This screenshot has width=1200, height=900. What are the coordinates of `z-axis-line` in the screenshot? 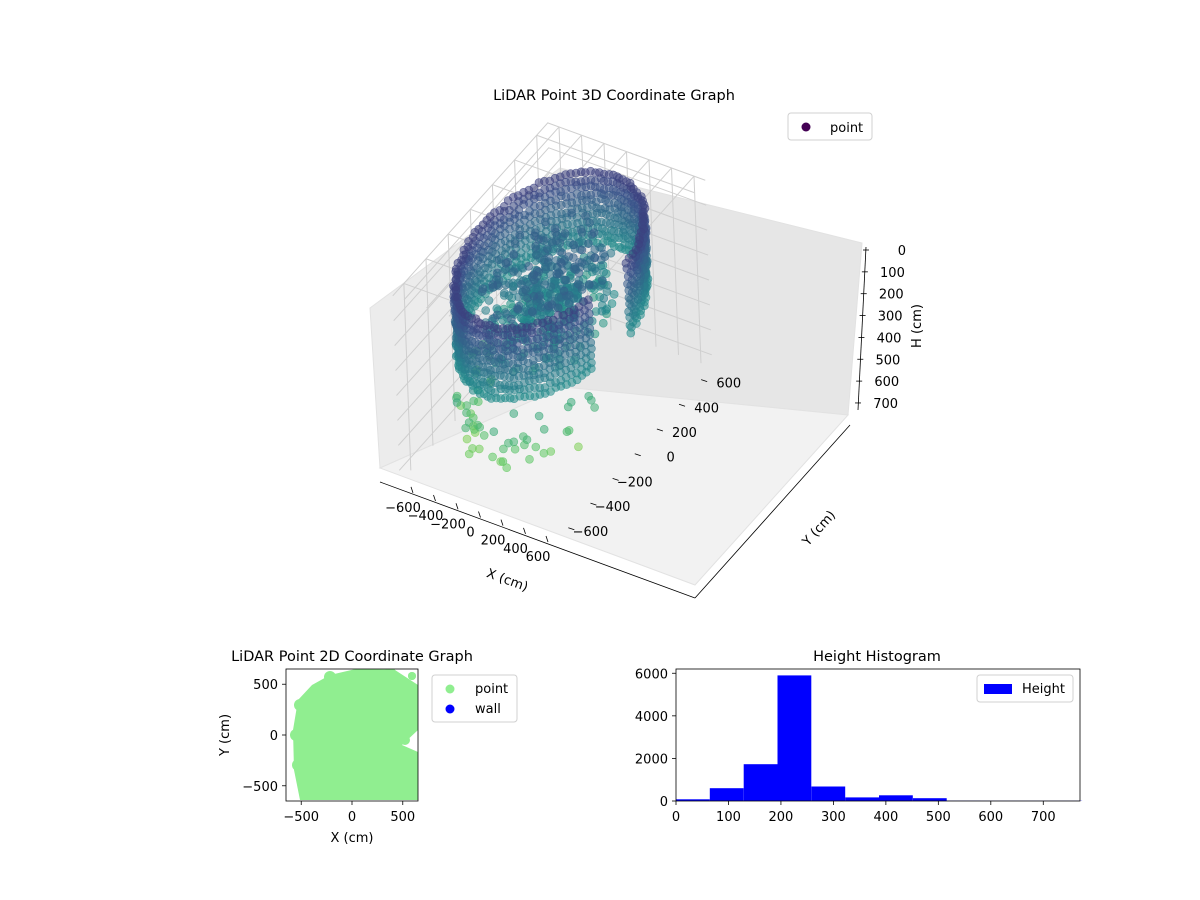 It's located at (862, 328).